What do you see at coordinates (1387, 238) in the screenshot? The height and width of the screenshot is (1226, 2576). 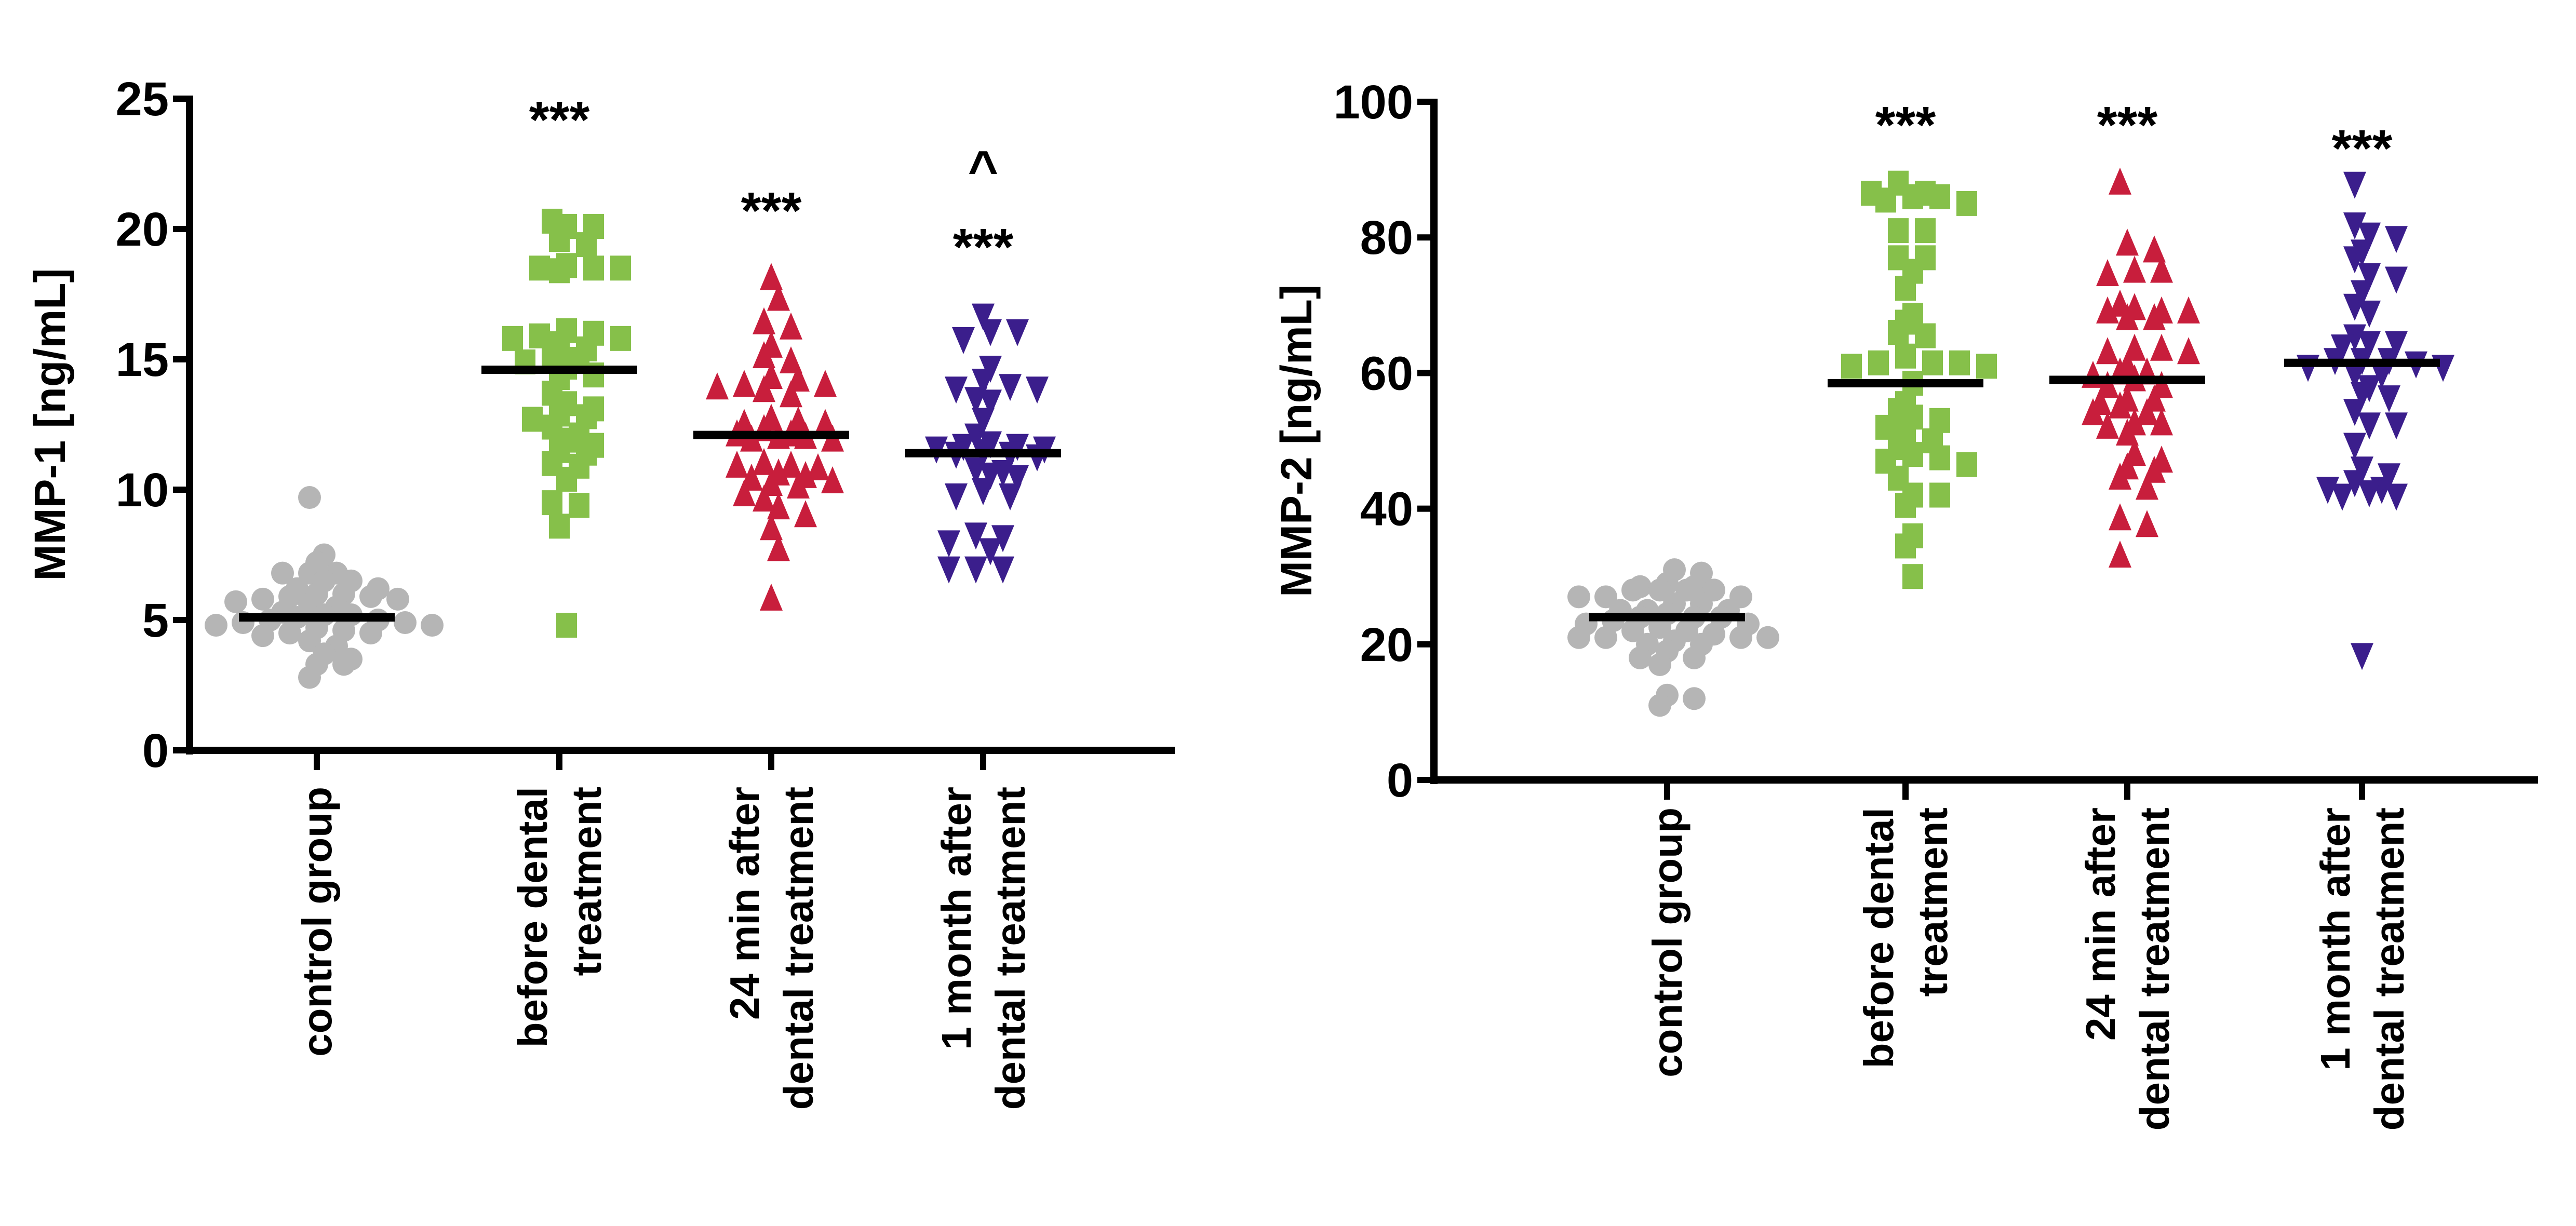 I see `y-tick-label: 80` at bounding box center [1387, 238].